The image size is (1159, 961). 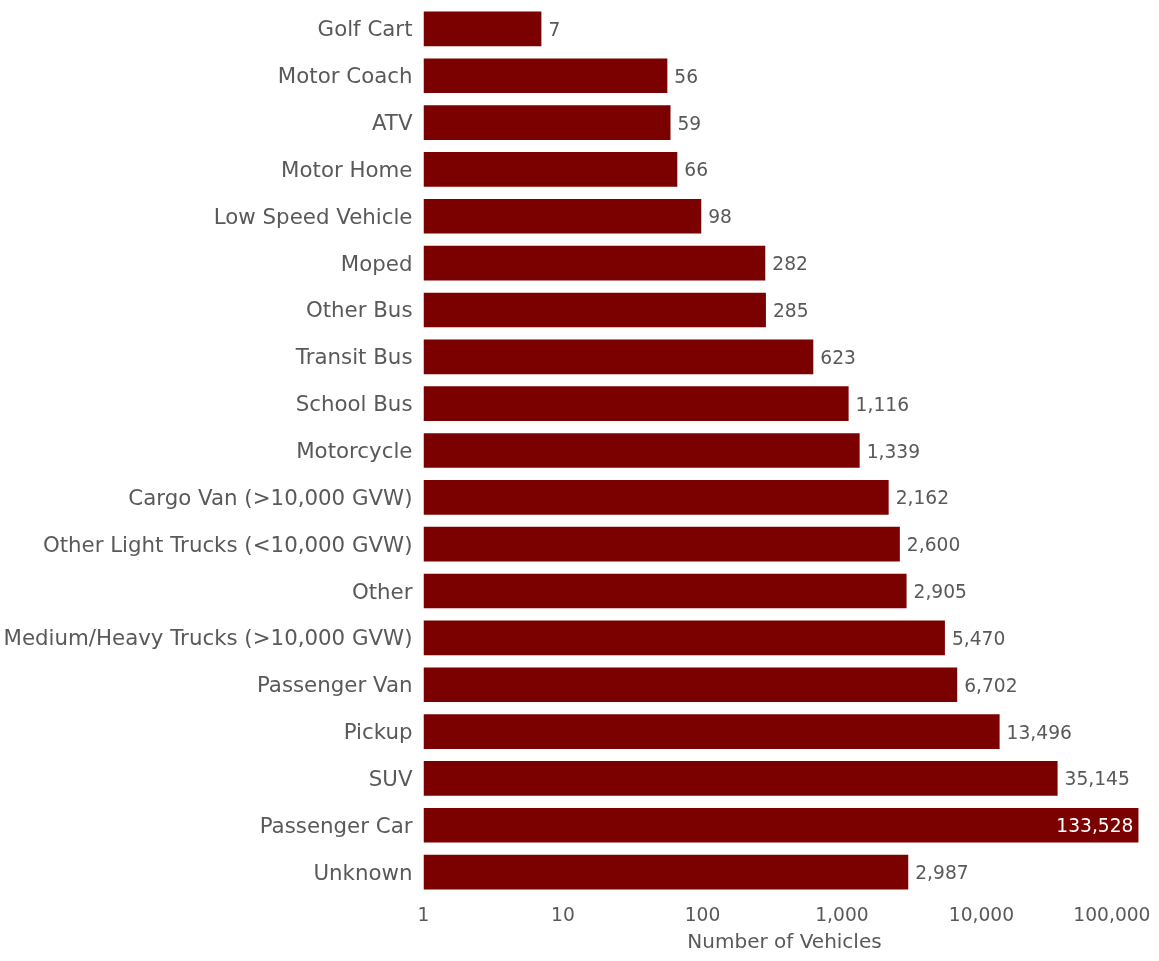 What do you see at coordinates (933, 545) in the screenshot?
I see `data-label: 2,600` at bounding box center [933, 545].